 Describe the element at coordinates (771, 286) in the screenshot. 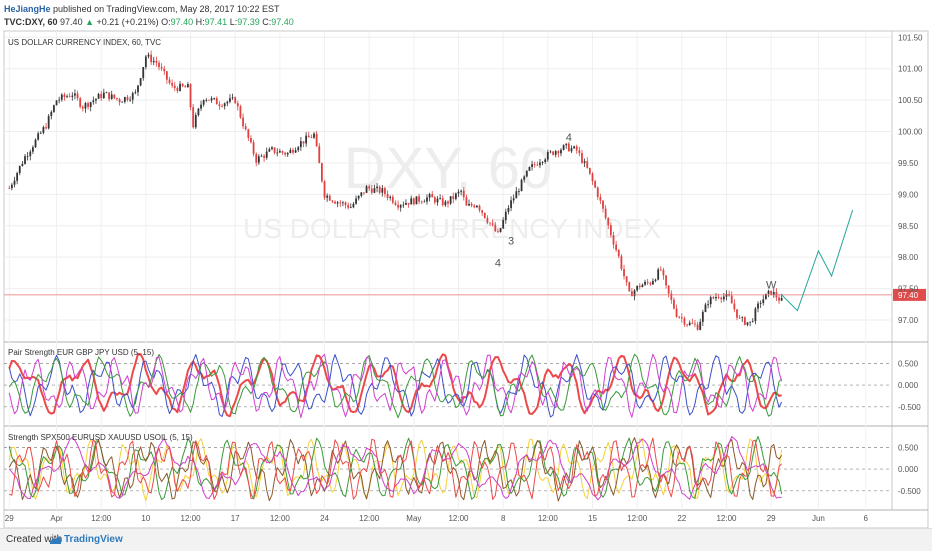

I see `wave-label: W` at that location.